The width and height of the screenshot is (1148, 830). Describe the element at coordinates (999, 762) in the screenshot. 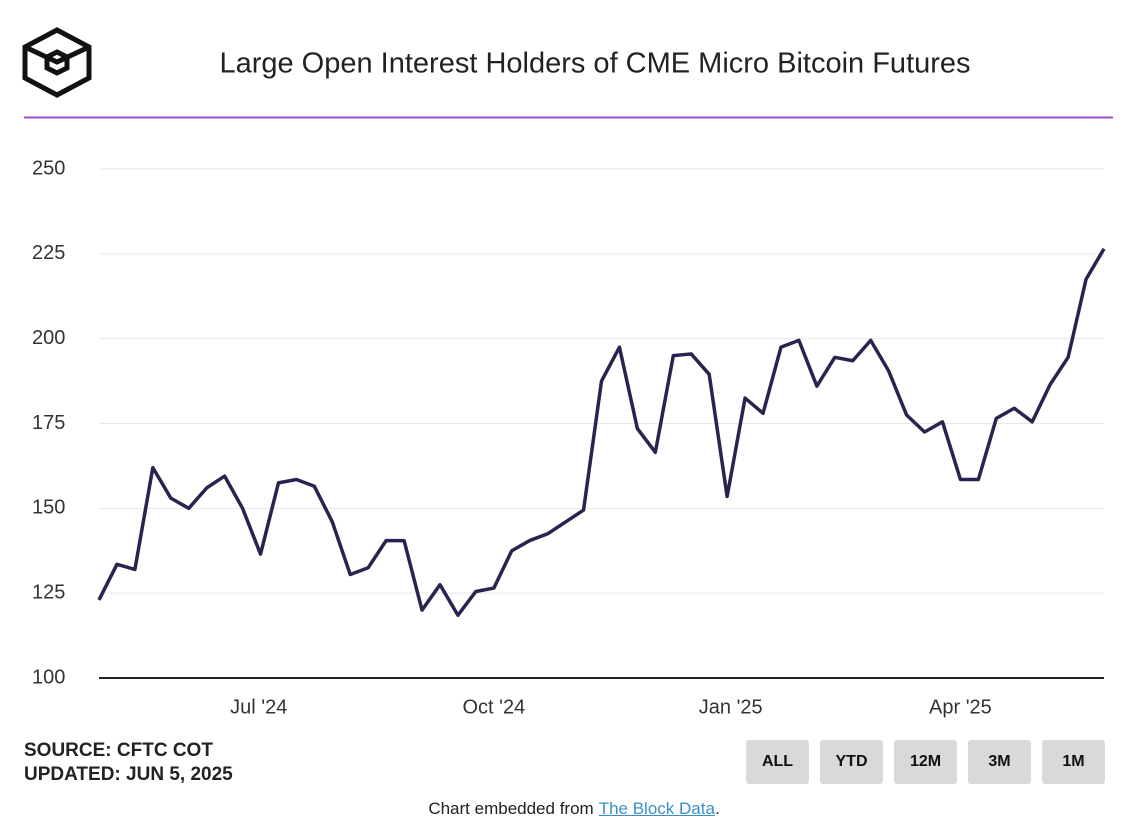

I see `range-button: 3M` at that location.